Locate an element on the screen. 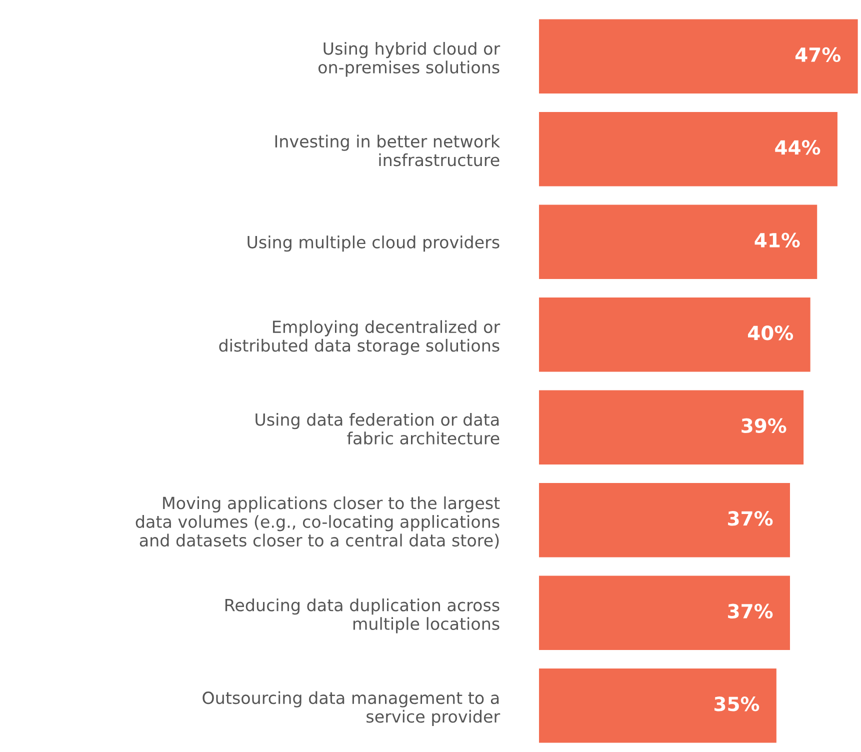 The image size is (861, 752). y-tick-label: Outsourcing data management to a service provider is located at coordinates (351, 708).